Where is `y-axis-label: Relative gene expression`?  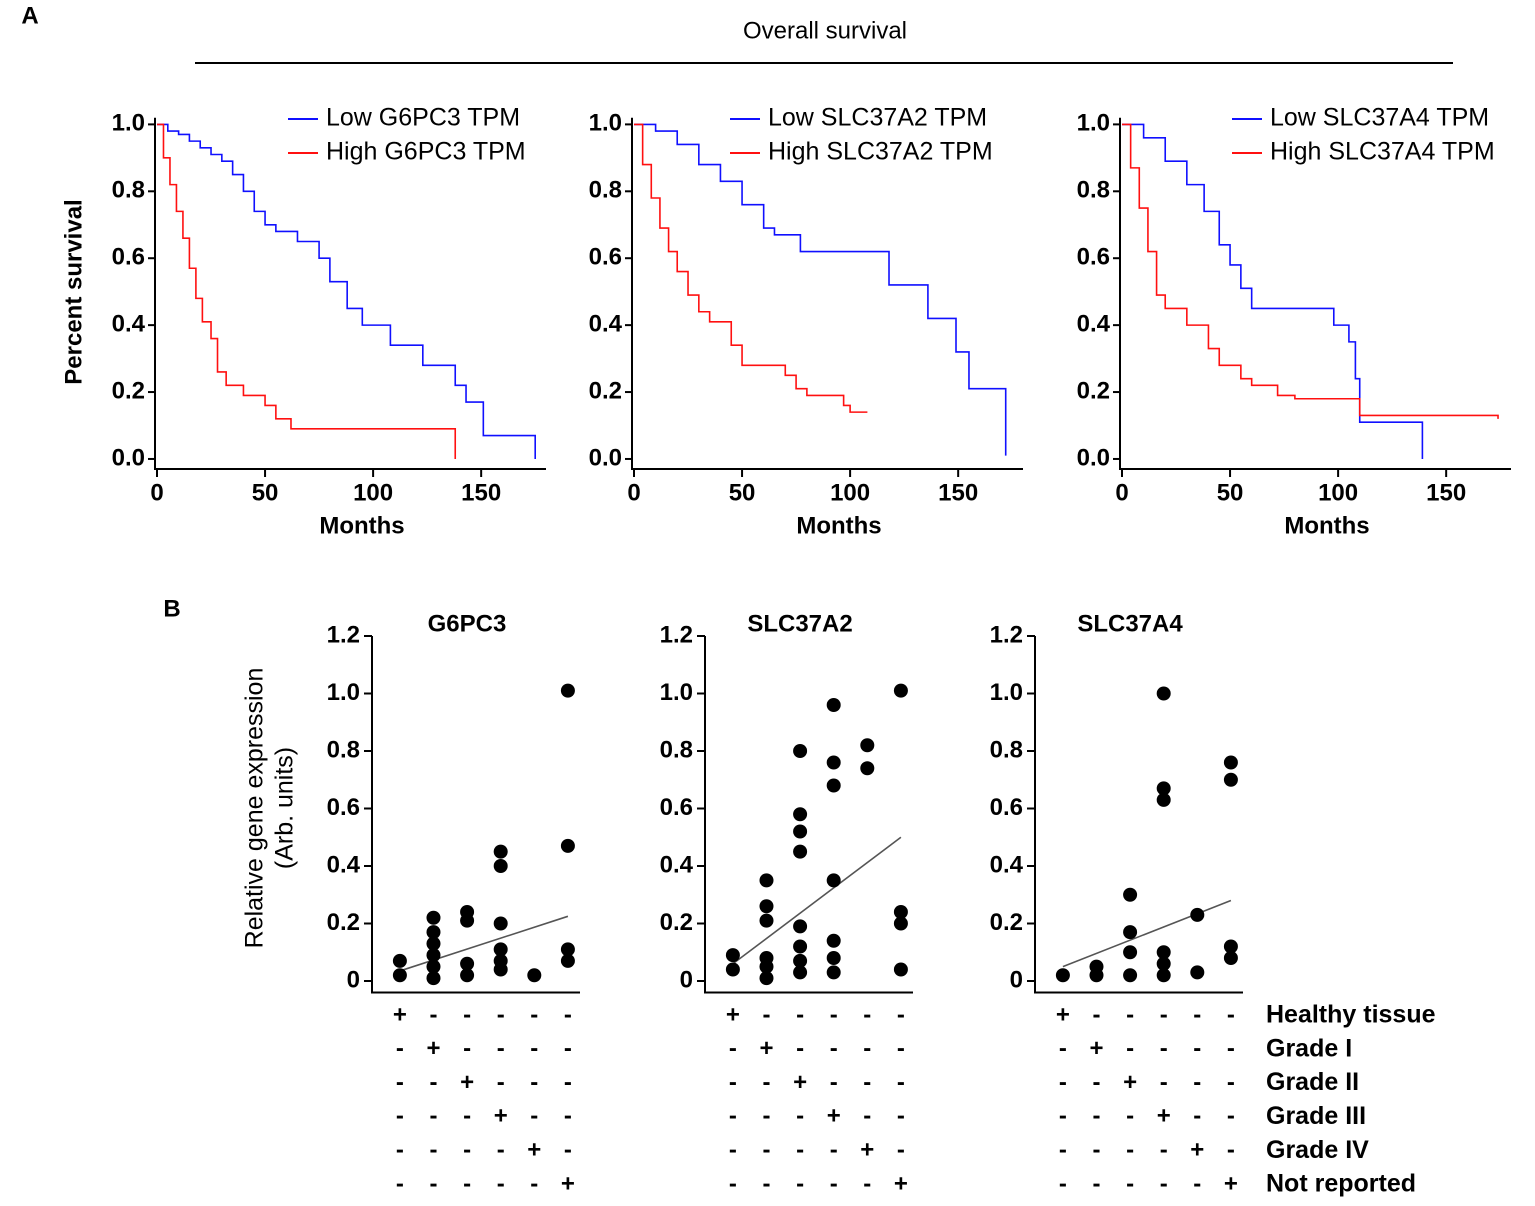 y-axis-label: Relative gene expression is located at coordinates (255, 808).